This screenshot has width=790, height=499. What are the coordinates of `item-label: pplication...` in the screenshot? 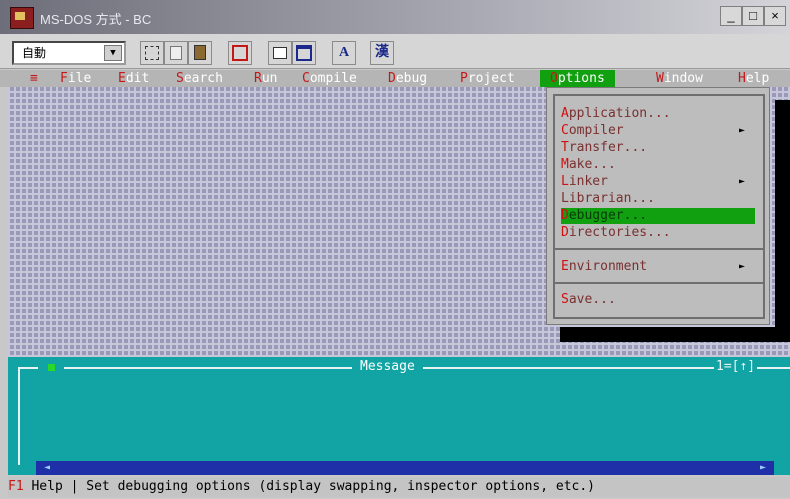 It's located at (619, 113).